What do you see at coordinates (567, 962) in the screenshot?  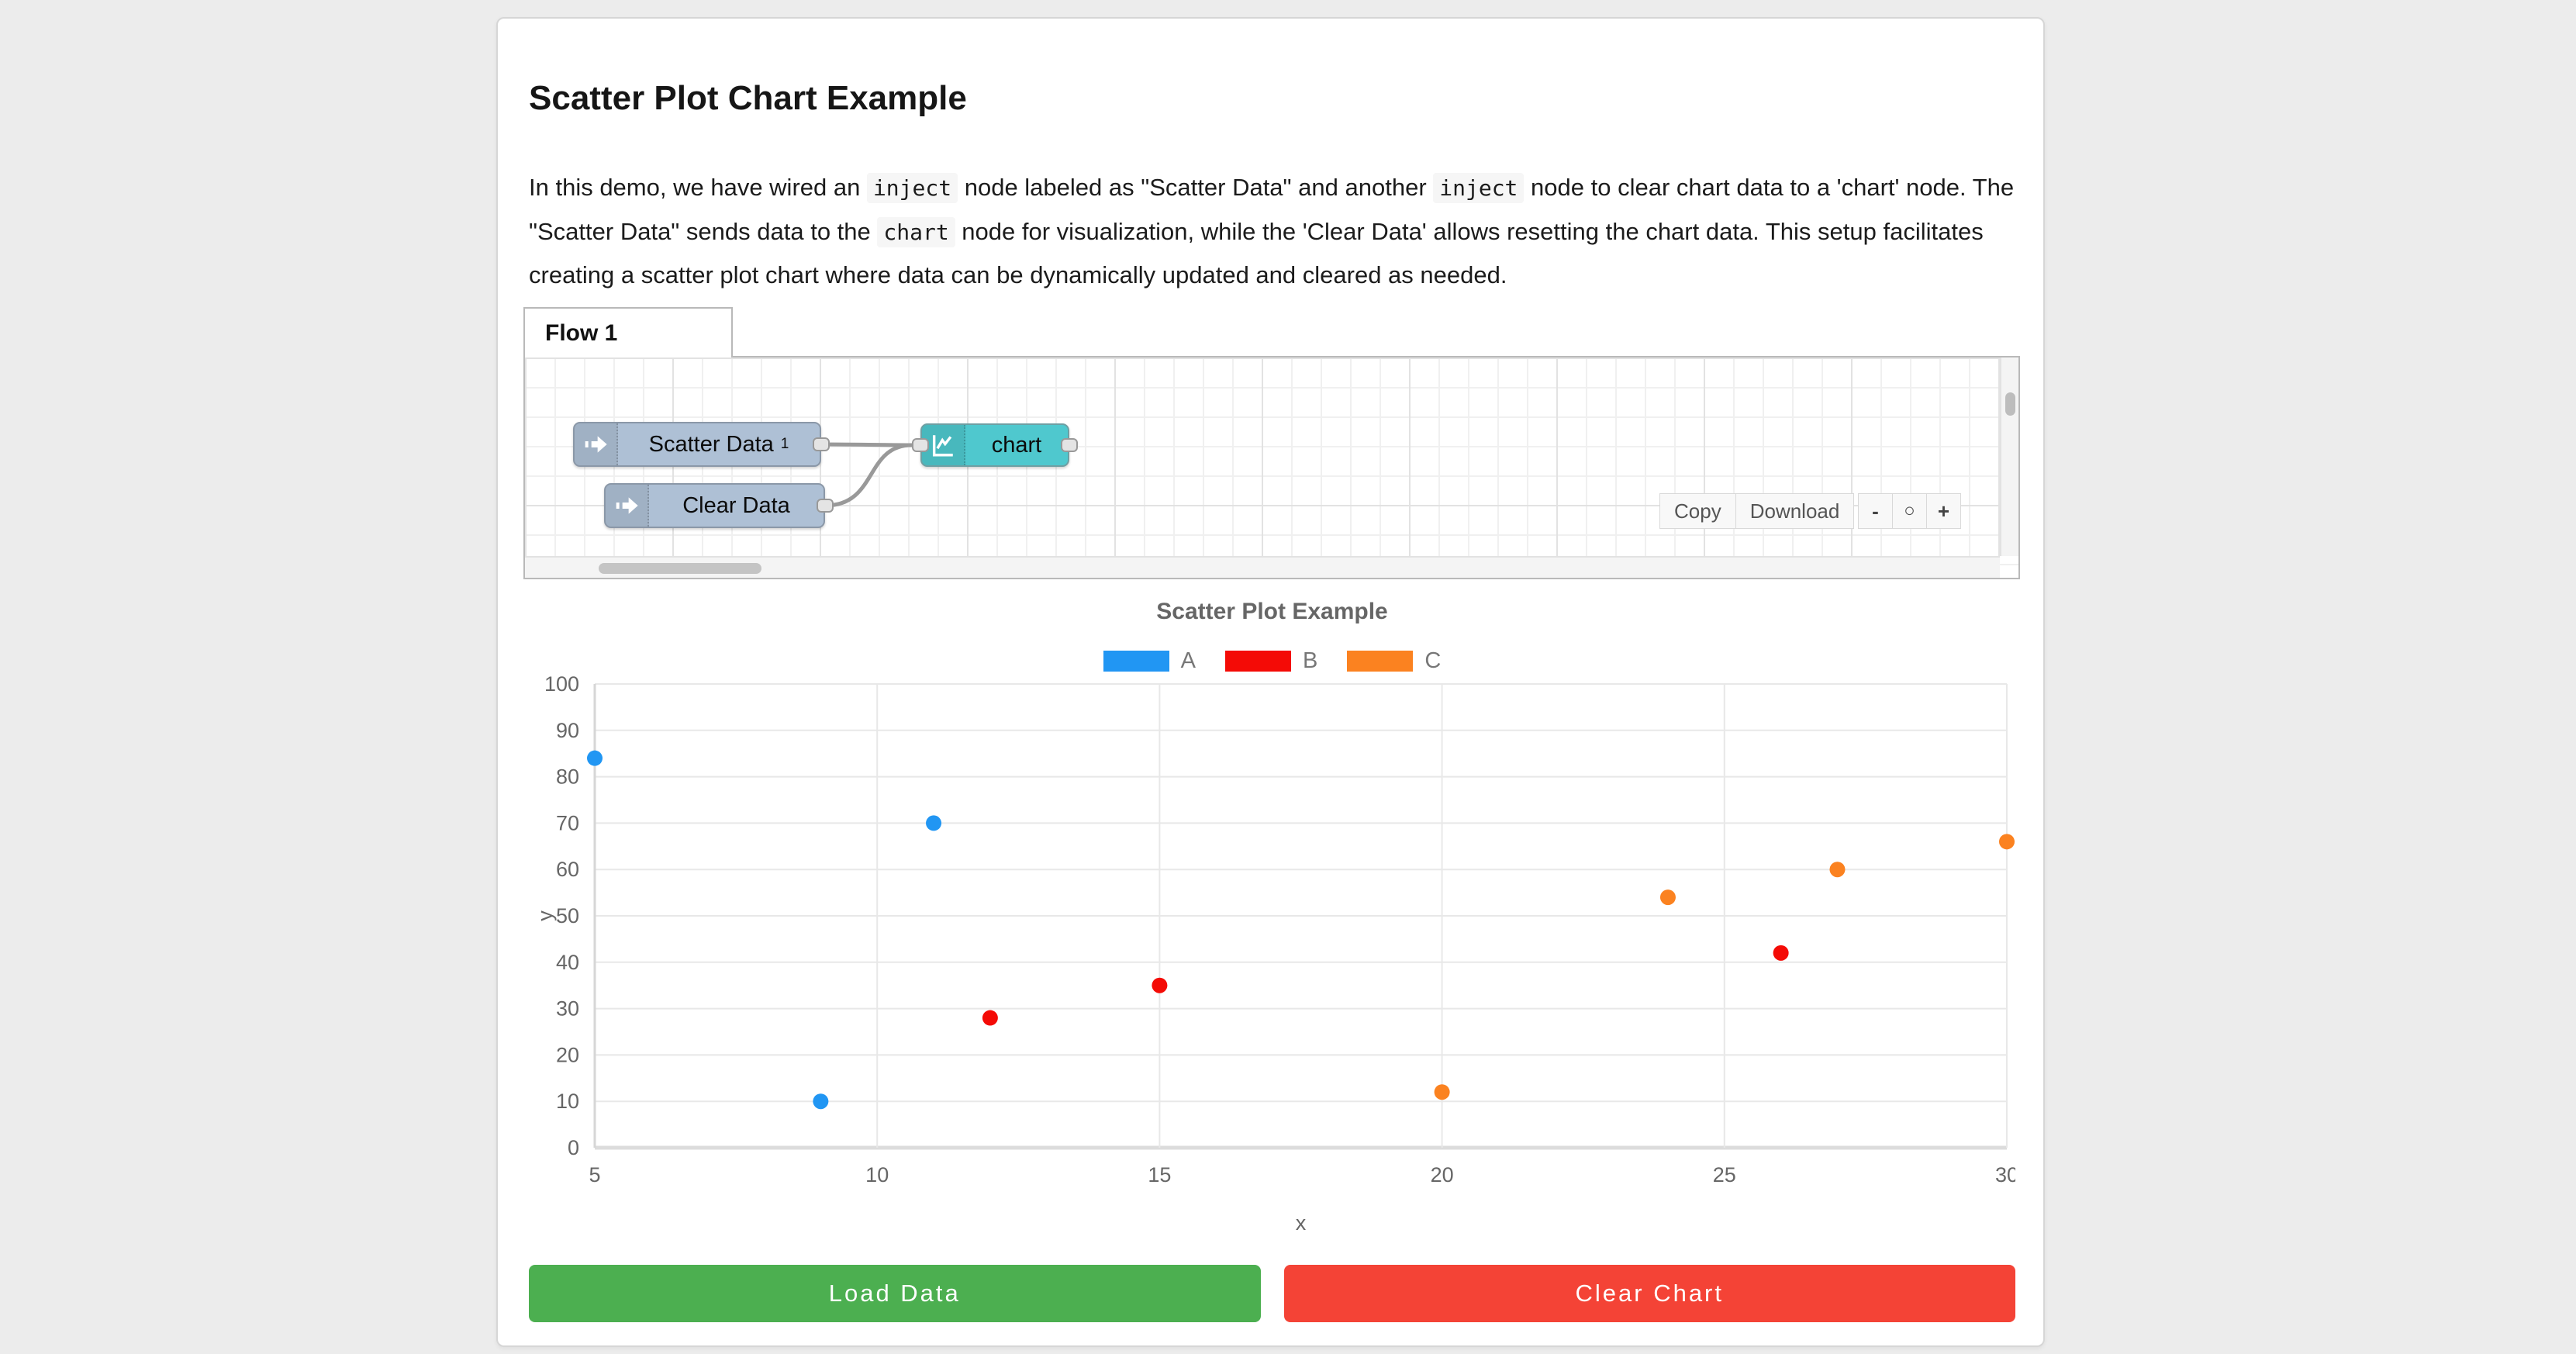 I see `y-tick-label: 40` at bounding box center [567, 962].